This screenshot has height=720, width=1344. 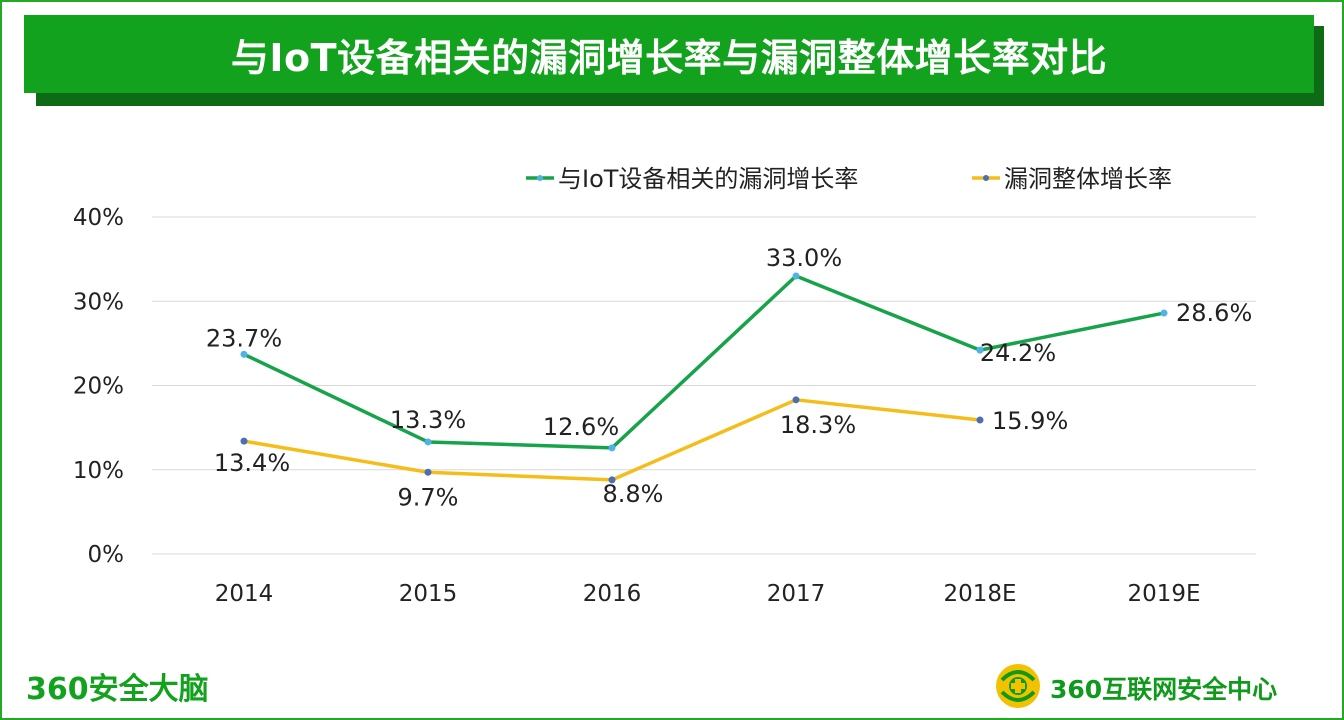 What do you see at coordinates (252, 463) in the screenshot?
I see `data-label: 13.4%` at bounding box center [252, 463].